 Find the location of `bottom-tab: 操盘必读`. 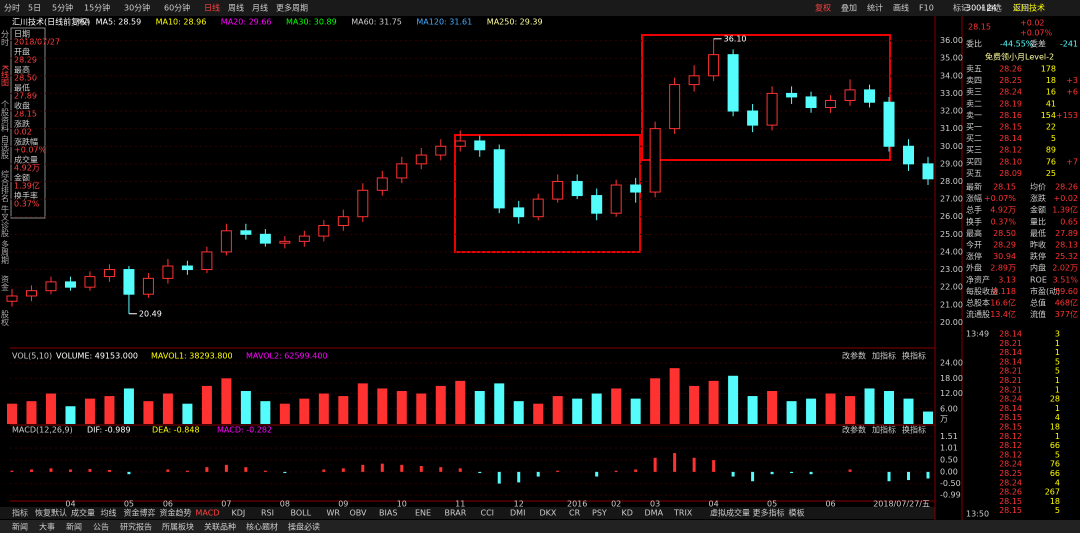

bottom-tab: 操盘必读 is located at coordinates (304, 527).